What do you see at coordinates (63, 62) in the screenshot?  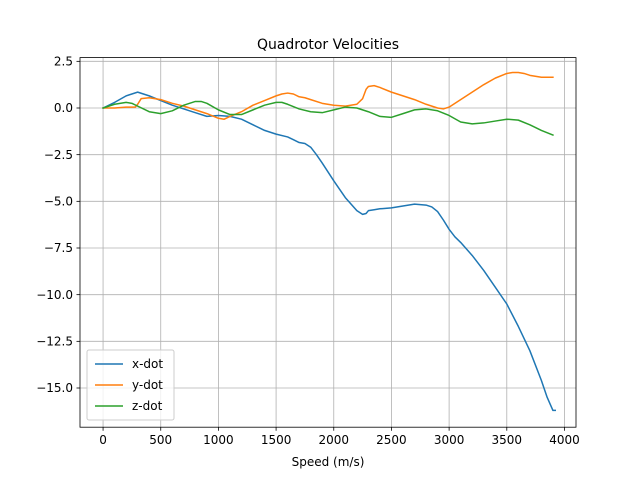 I see `y-tick-label: 2.5` at bounding box center [63, 62].